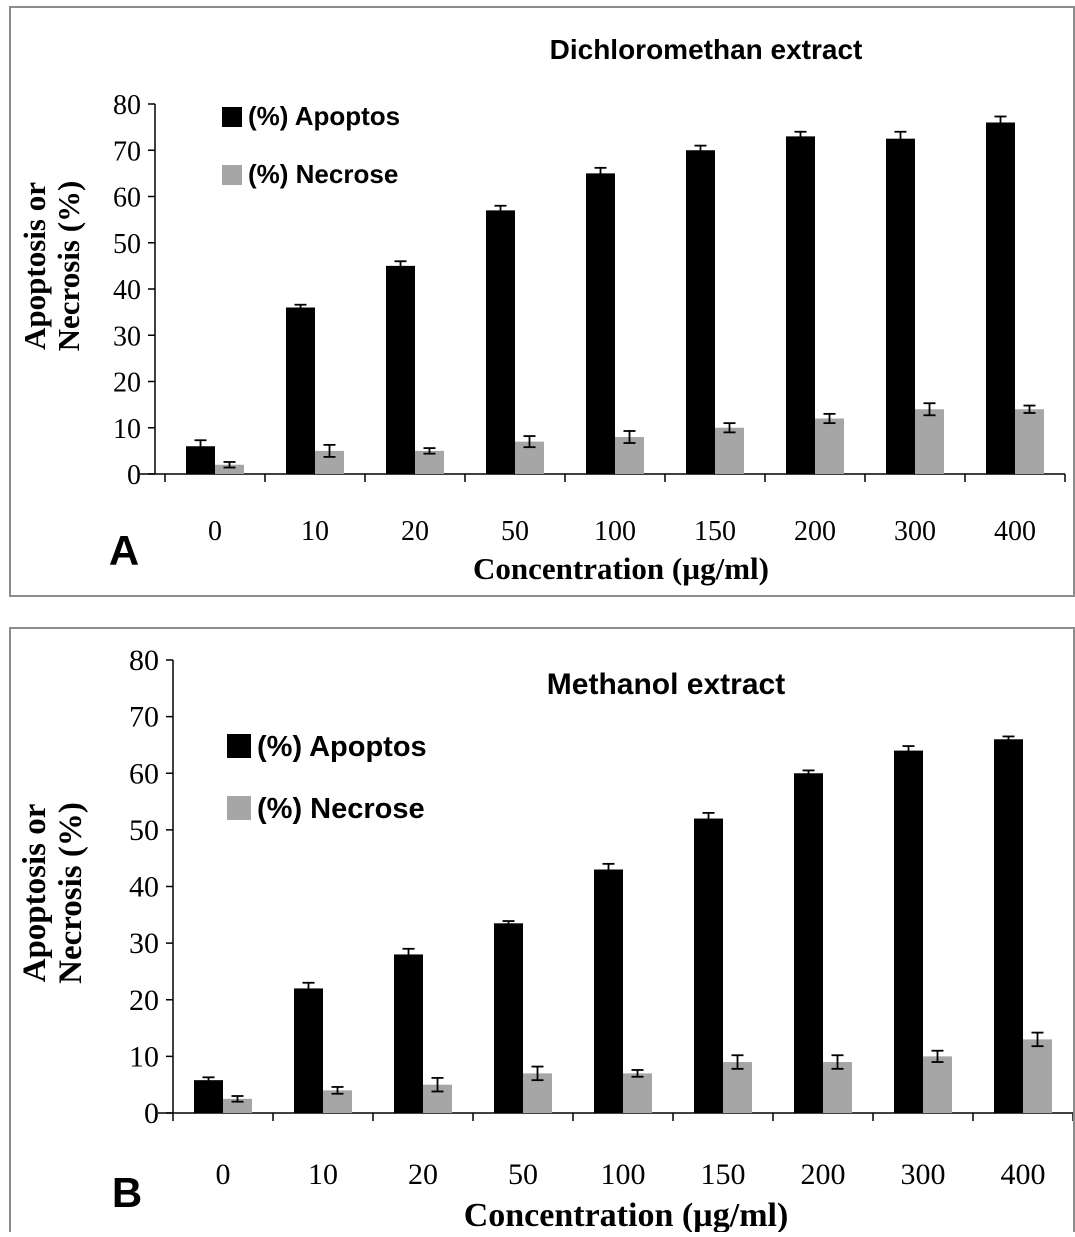 The image size is (1075, 1237). Describe the element at coordinates (127, 1192) in the screenshot. I see `panel-label: B` at that location.